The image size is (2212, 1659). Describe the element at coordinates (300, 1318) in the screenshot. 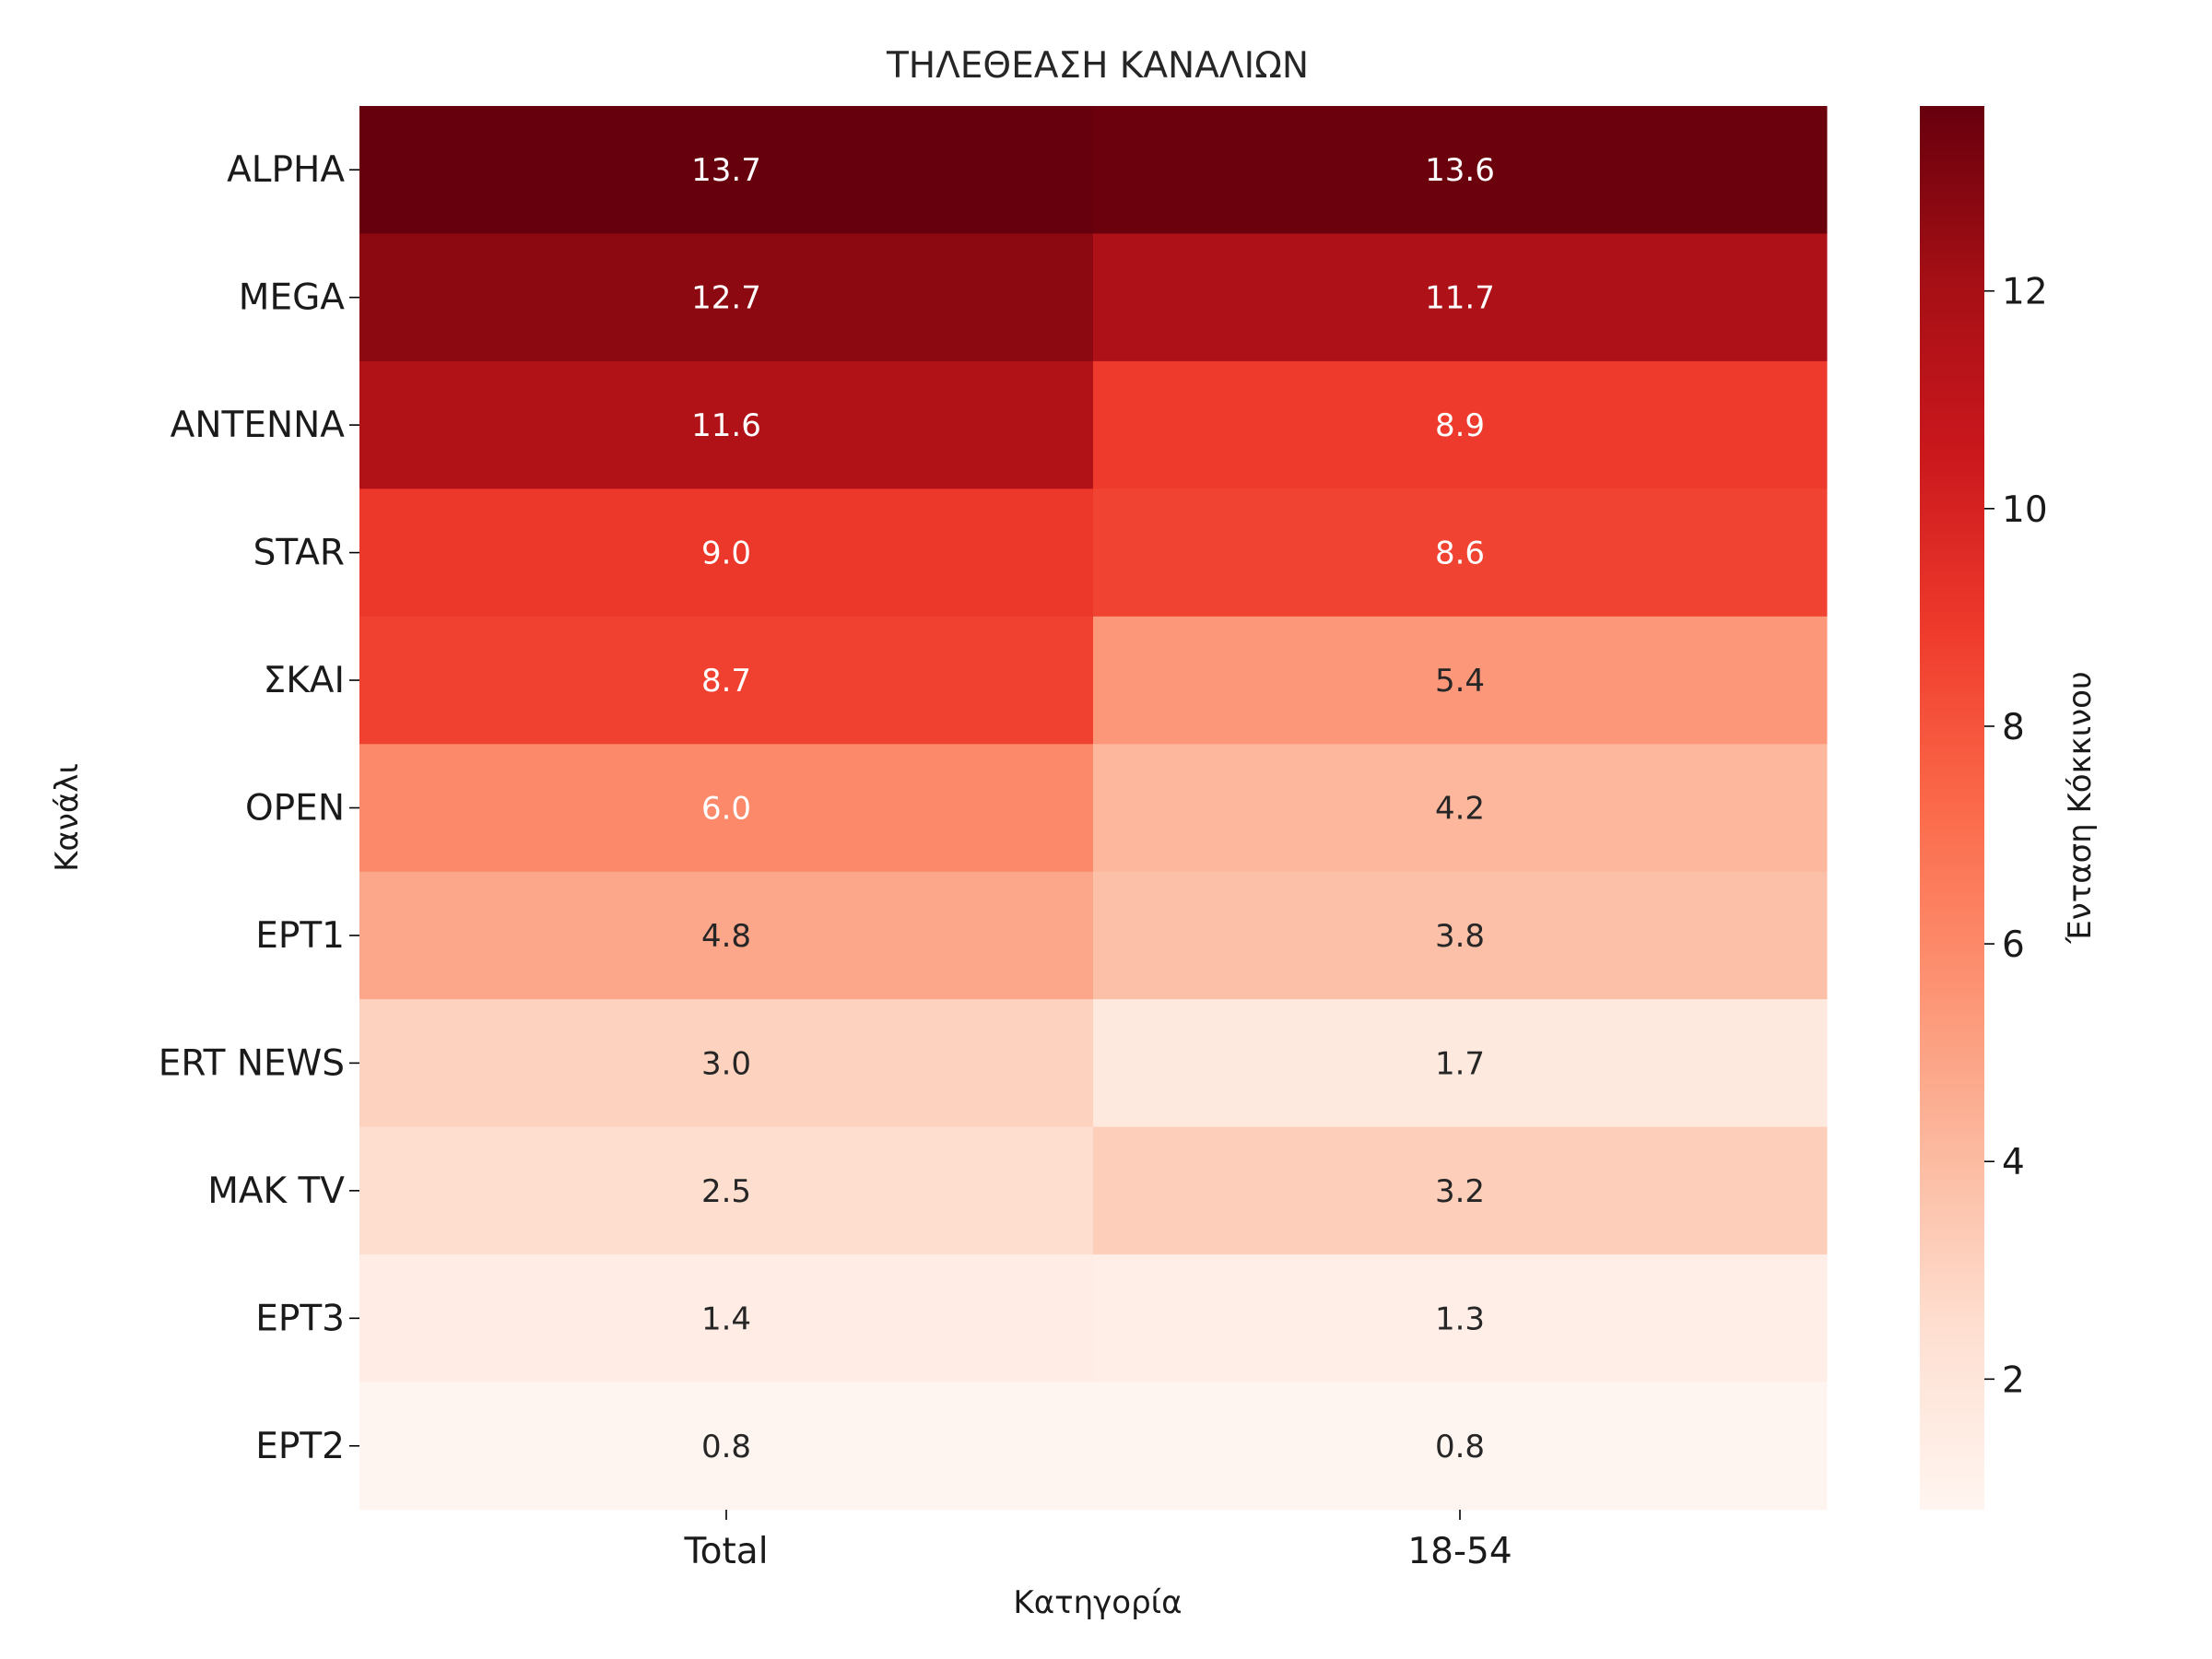

I see `y-tick-label: ΕΡΤ3` at that location.